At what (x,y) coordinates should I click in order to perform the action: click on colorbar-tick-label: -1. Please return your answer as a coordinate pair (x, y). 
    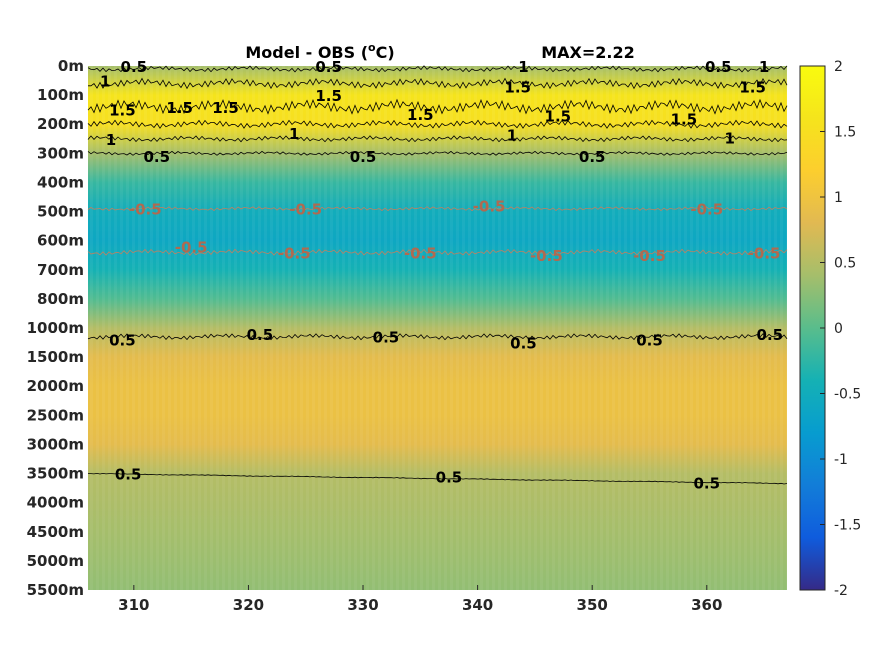
    Looking at the image, I should click on (841, 460).